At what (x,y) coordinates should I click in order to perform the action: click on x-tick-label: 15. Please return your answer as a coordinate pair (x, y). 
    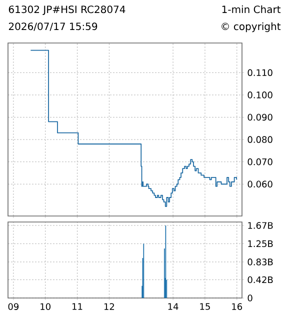
    Looking at the image, I should click on (205, 306).